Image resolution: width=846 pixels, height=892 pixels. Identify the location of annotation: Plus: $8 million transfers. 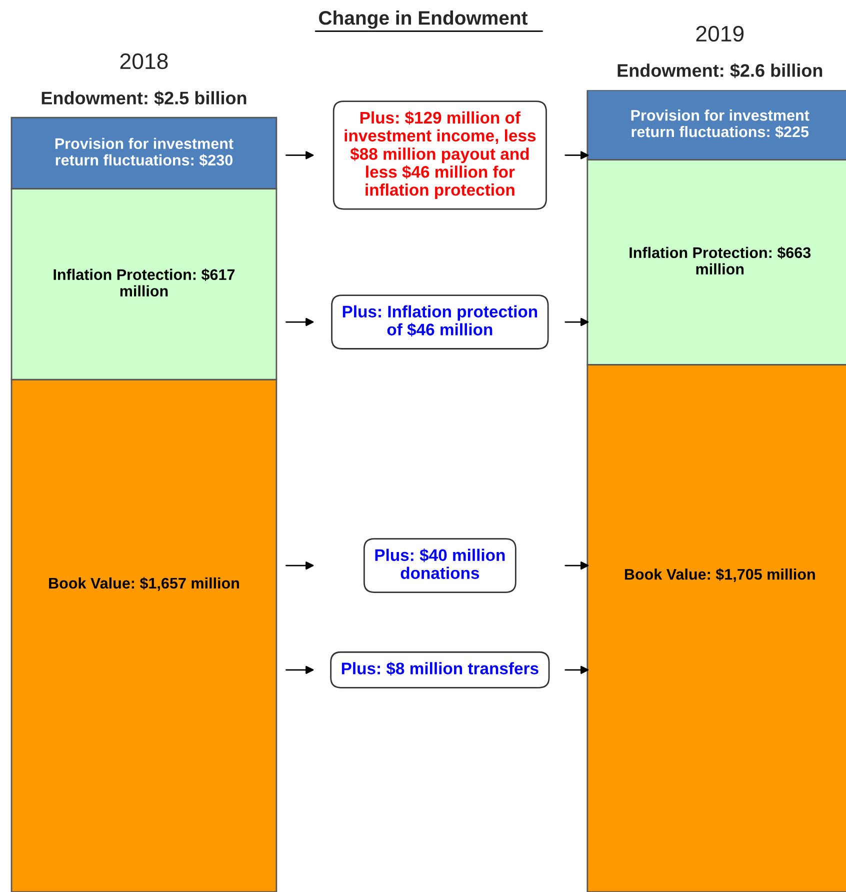
(440, 669).